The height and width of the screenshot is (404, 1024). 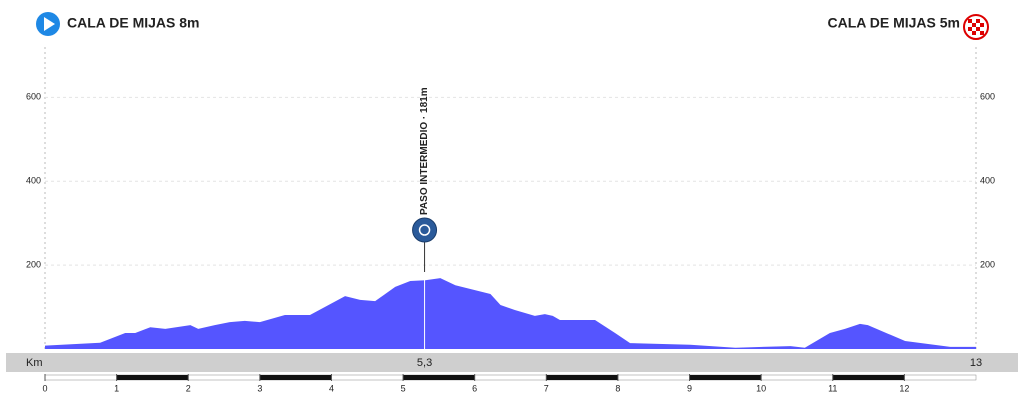 What do you see at coordinates (403, 388) in the screenshot?
I see `x-tick-label: 5` at bounding box center [403, 388].